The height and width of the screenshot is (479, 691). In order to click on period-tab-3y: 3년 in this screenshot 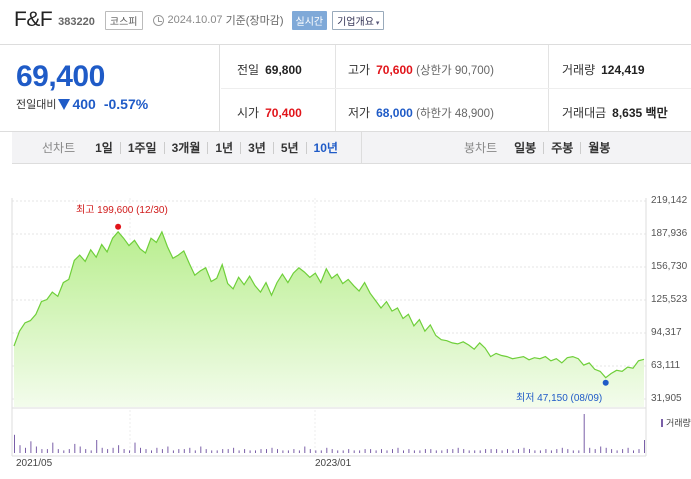, I will do `click(257, 148)`.